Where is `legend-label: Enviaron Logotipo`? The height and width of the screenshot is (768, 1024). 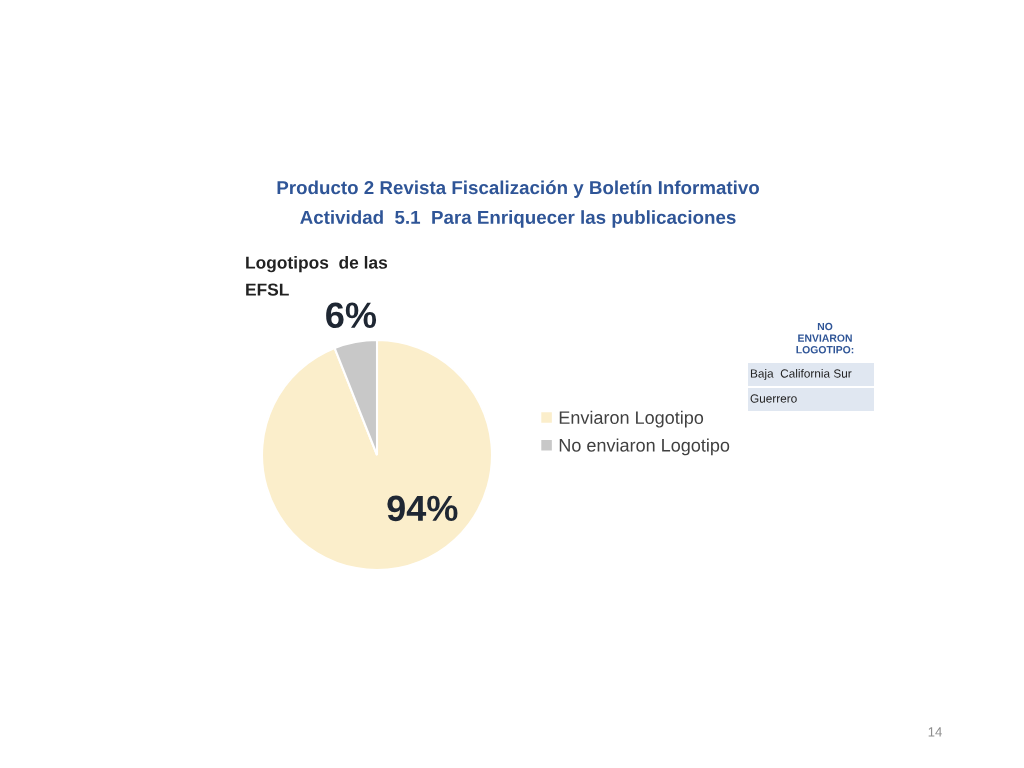 legend-label: Enviaron Logotipo is located at coordinates (631, 419).